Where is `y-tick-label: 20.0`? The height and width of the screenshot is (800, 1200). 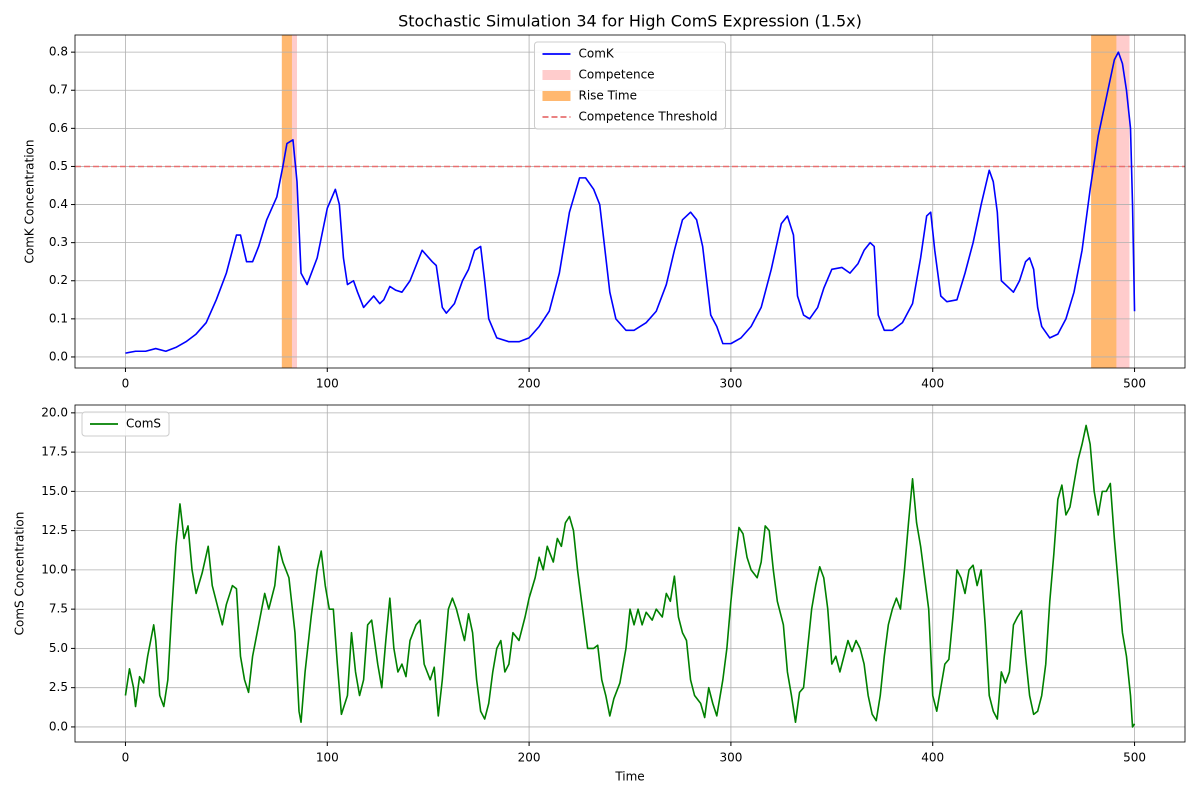
y-tick-label: 20.0 is located at coordinates (54, 412).